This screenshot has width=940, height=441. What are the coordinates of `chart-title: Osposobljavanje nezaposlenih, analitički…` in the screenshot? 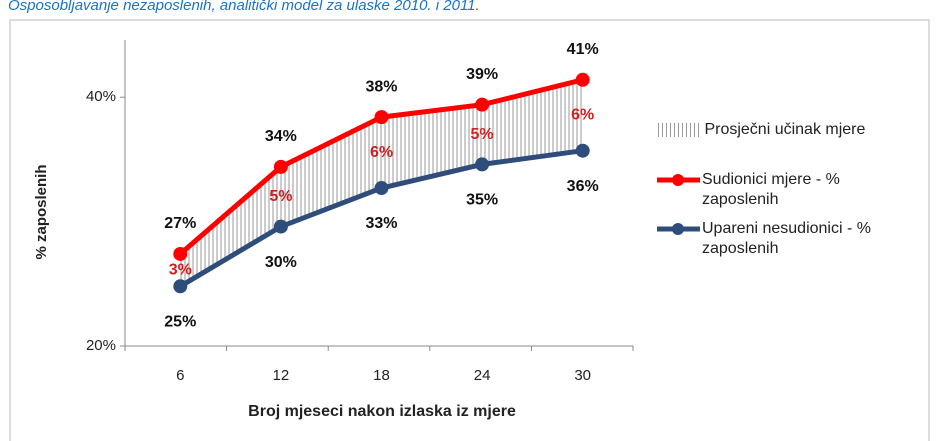 It's located at (244, 7).